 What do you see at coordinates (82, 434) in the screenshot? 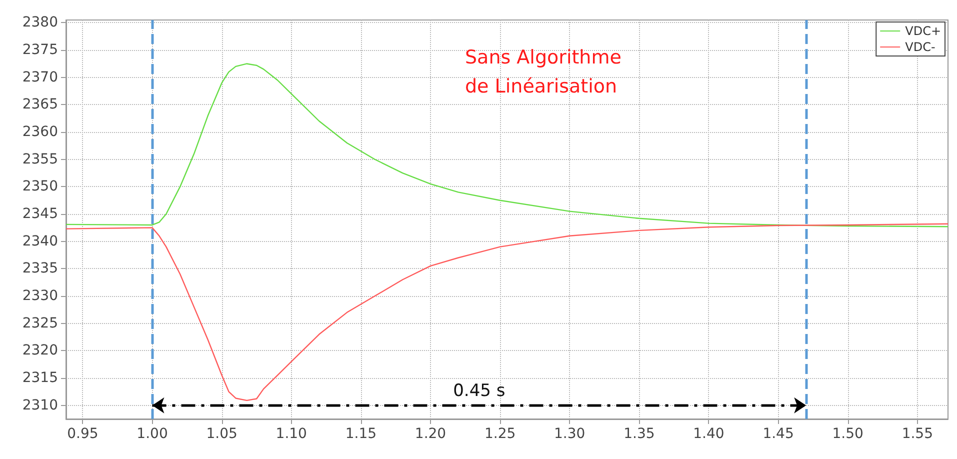
I see `x-tick-label: 0.95` at bounding box center [82, 434].